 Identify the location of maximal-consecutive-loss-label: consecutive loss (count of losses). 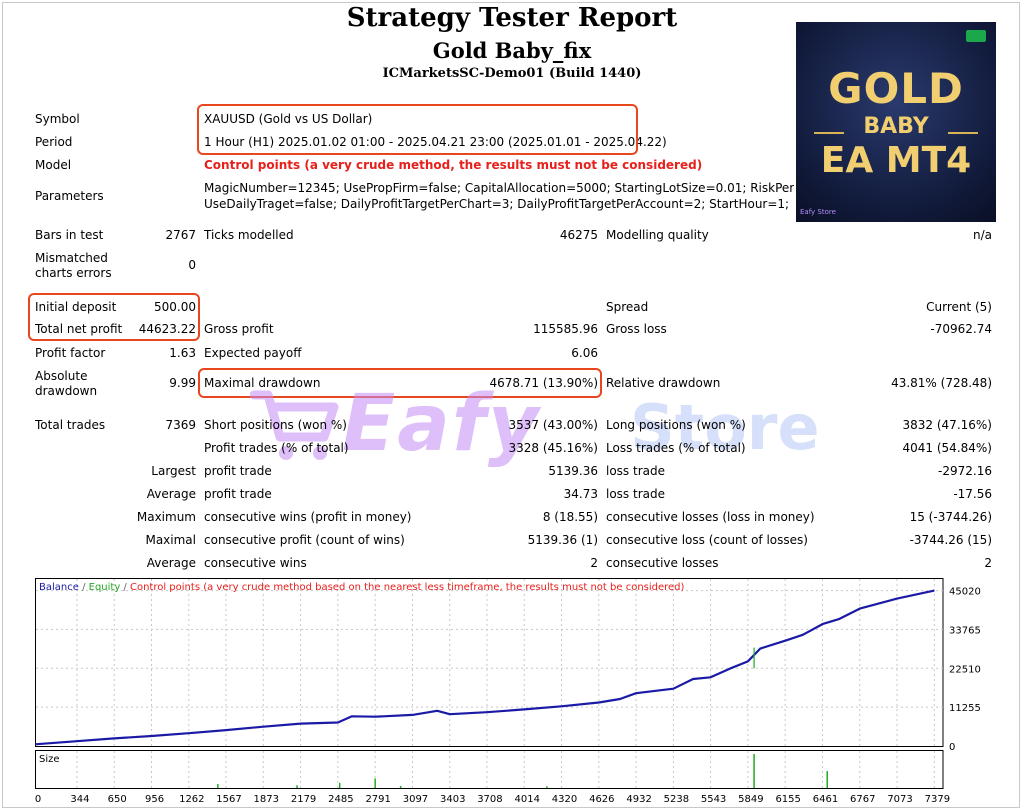
(707, 540).